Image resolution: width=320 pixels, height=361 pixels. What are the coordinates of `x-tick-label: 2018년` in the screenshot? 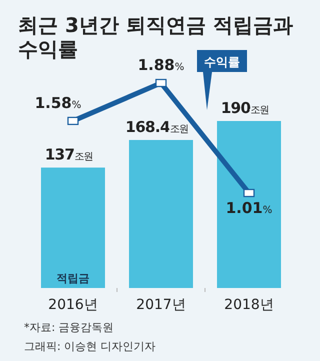 It's located at (249, 305).